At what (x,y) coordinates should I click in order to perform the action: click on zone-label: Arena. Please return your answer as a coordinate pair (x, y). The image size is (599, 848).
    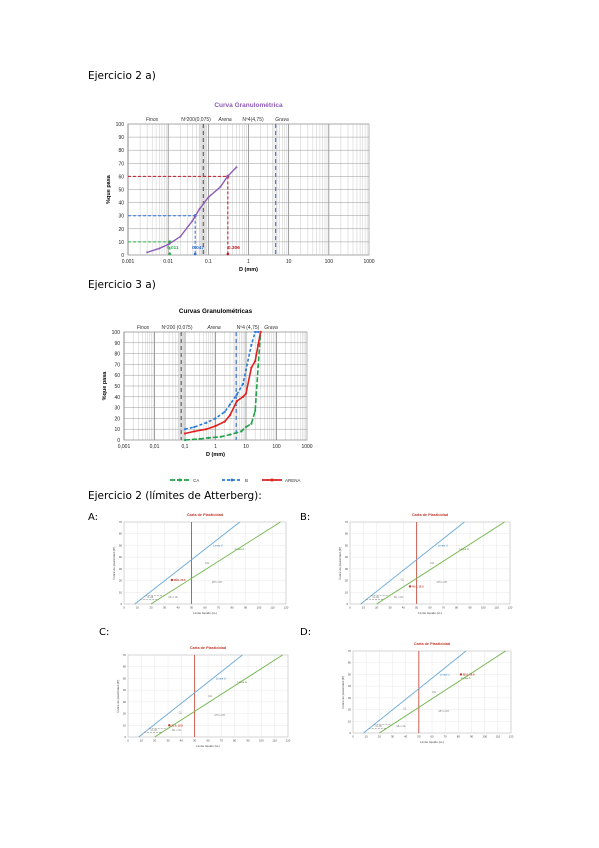
    Looking at the image, I should click on (213, 328).